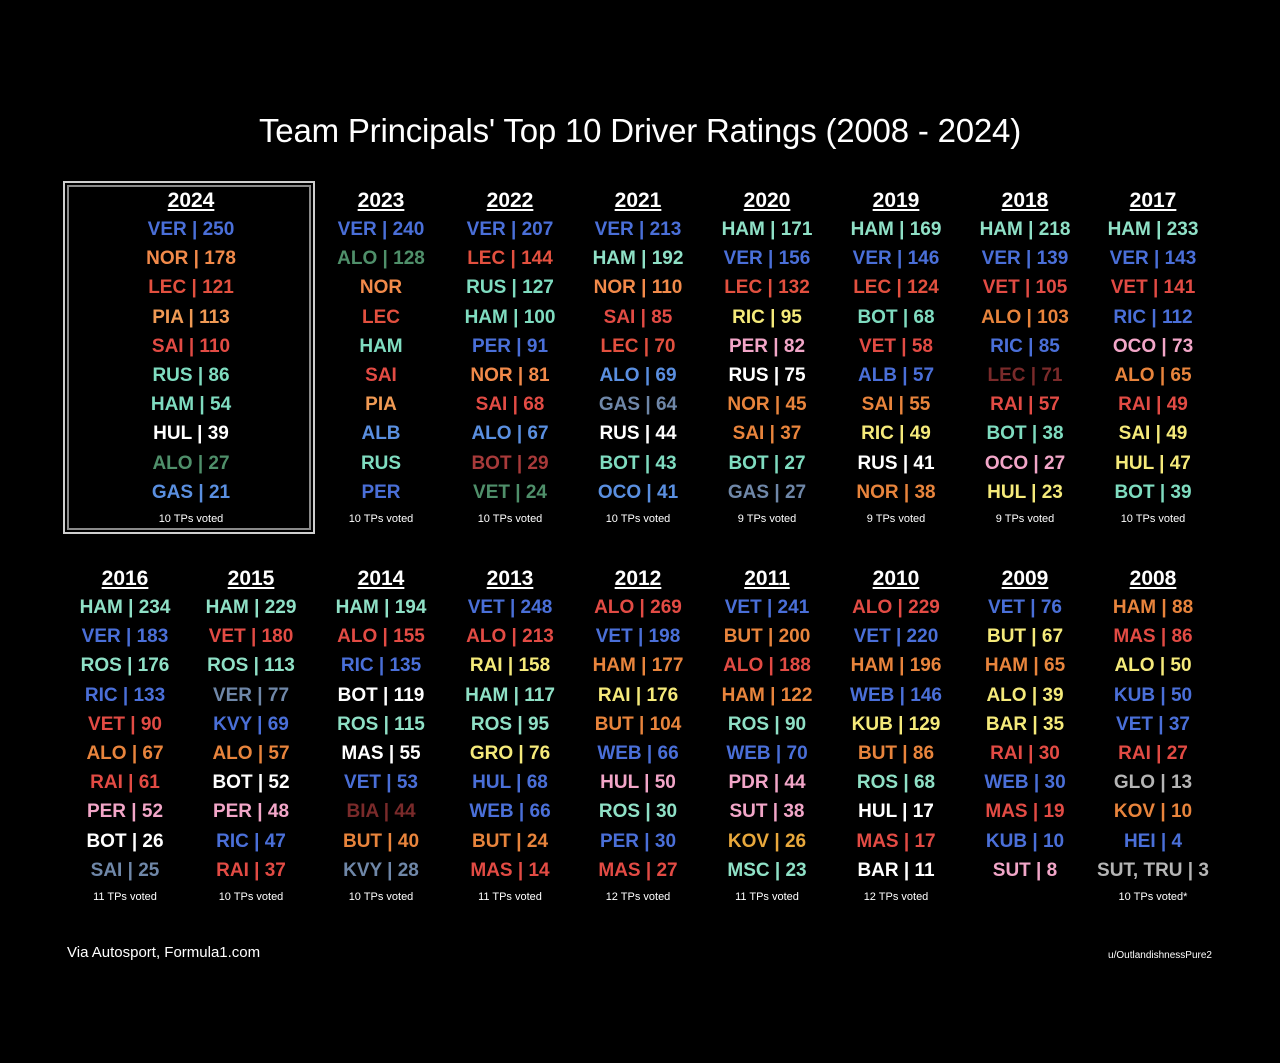 This screenshot has width=1280, height=1063. I want to click on driver-rating: NOR | 81, so click(510, 375).